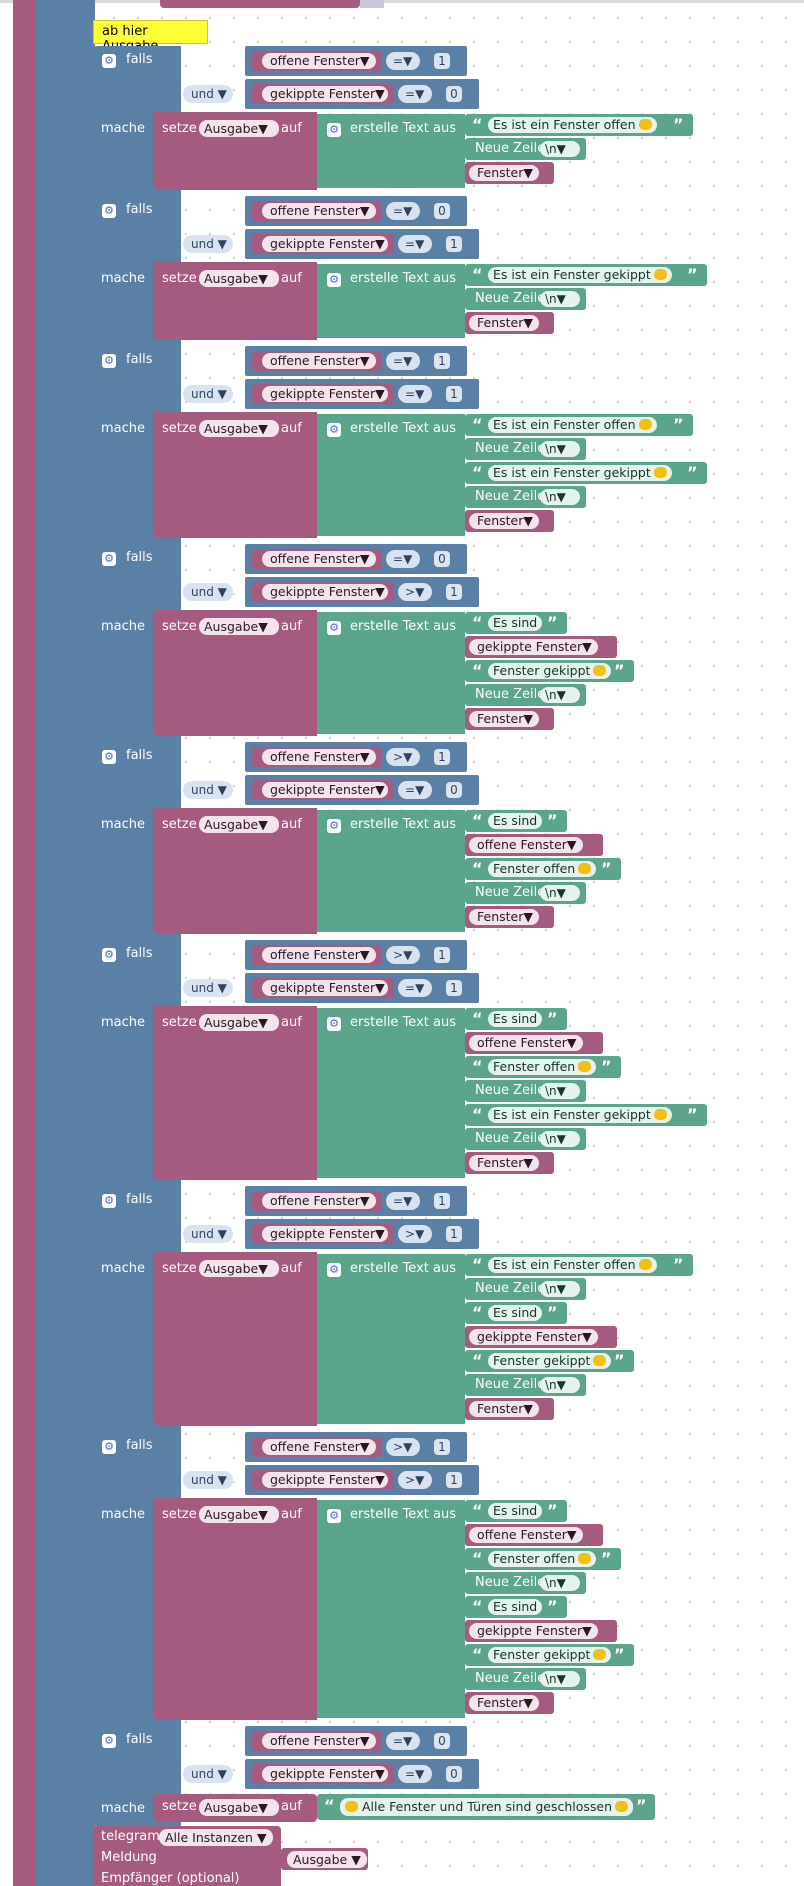  I want to click on text-string-value: Alle Fenster und Türen sind geschlossen, so click(487, 1807).